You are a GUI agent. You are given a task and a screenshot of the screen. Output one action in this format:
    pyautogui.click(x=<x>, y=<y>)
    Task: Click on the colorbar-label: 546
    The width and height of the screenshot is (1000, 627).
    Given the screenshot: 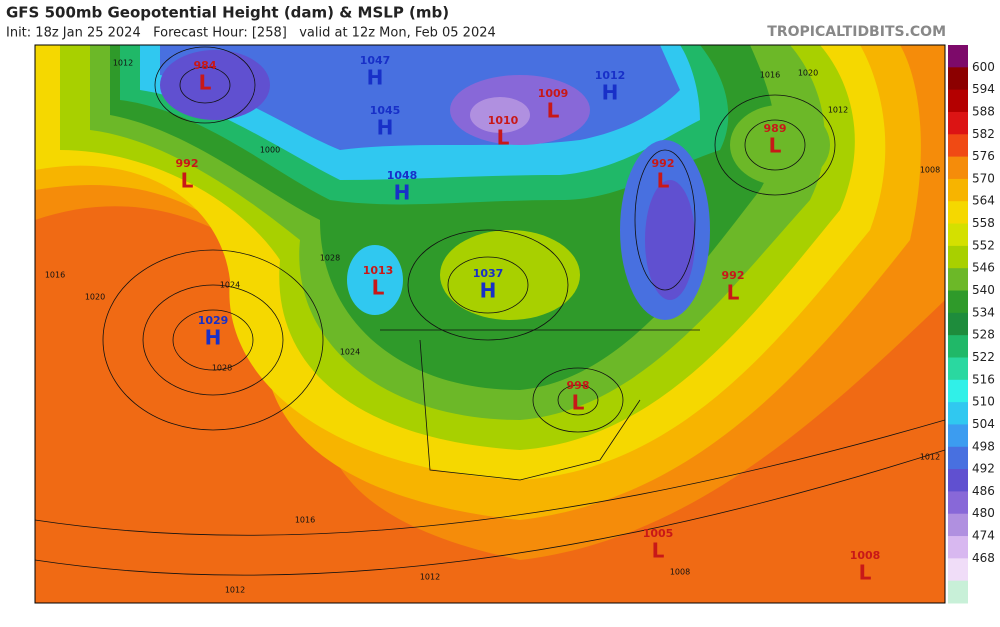 What is the action you would take?
    pyautogui.click(x=983, y=268)
    